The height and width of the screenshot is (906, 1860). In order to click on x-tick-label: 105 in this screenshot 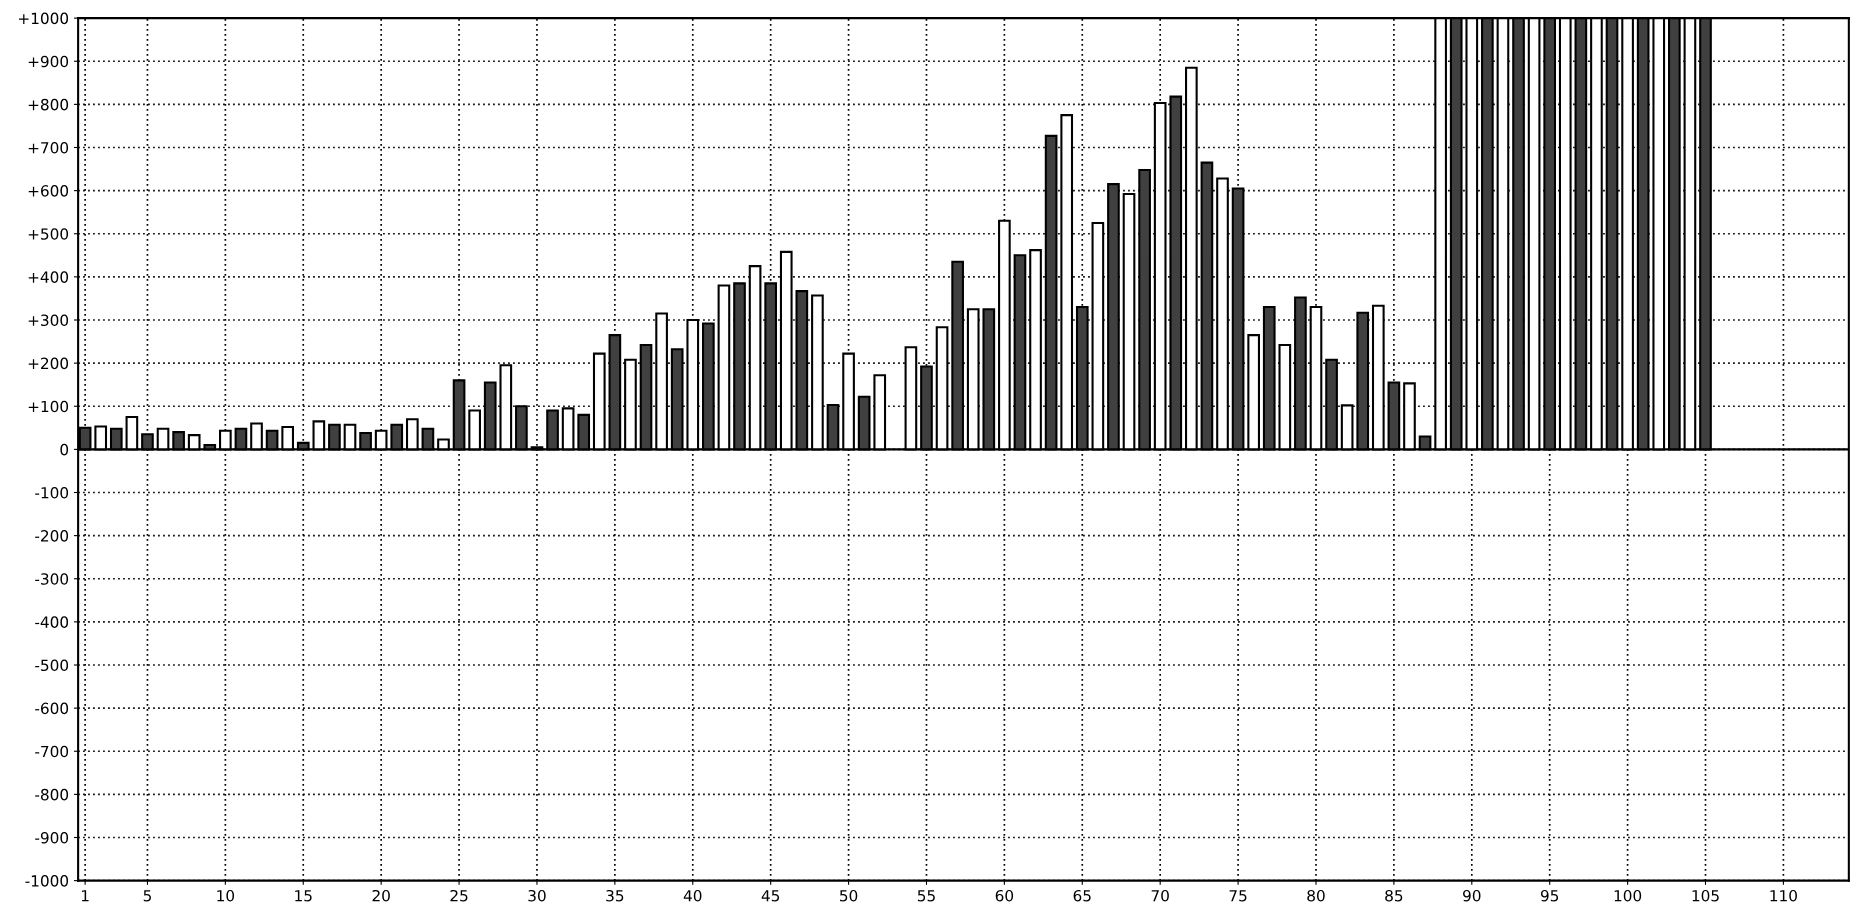, I will do `click(1705, 895)`.